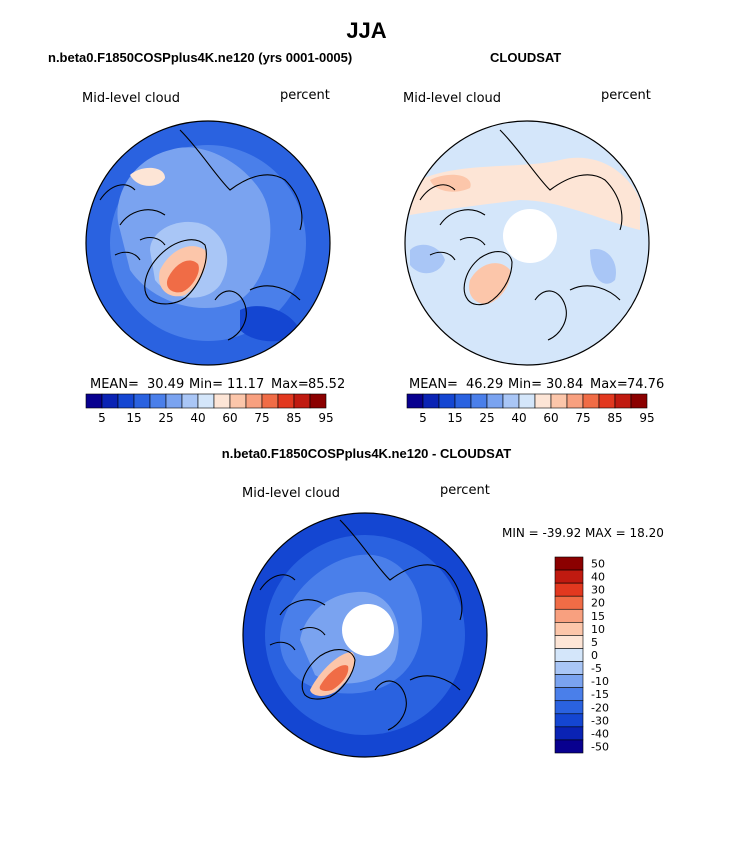  What do you see at coordinates (600, 681) in the screenshot?
I see `diff-colorbar-tick-label: -10` at bounding box center [600, 681].